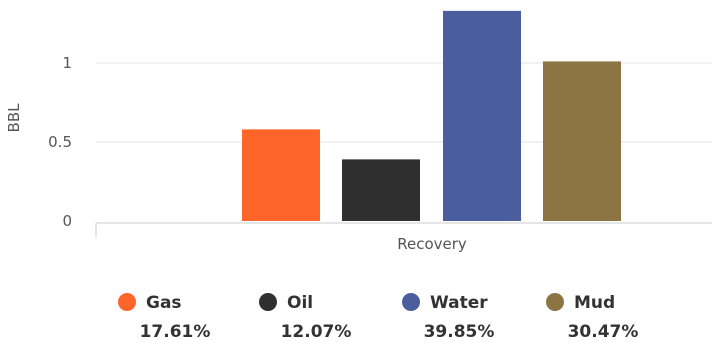 The image size is (720, 343). I want to click on bar-mud, so click(582, 141).